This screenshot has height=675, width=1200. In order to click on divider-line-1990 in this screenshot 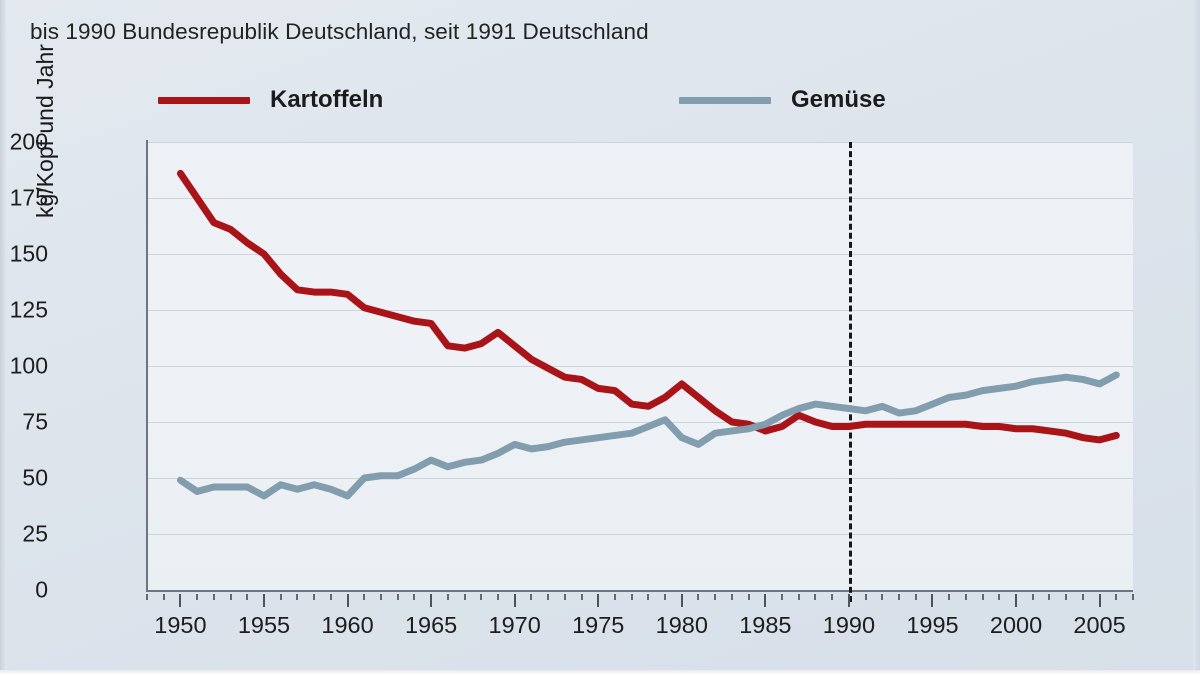, I will do `click(850, 372)`.